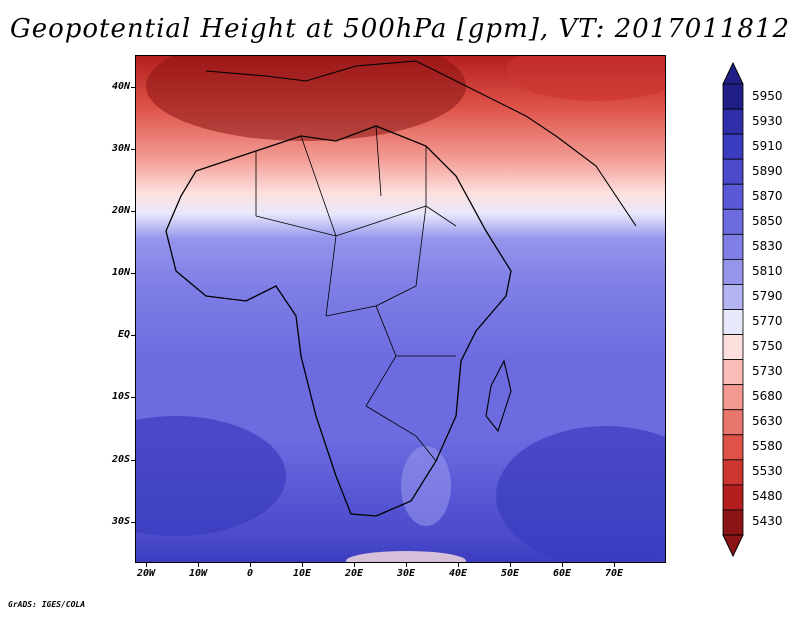 The width and height of the screenshot is (800, 618). What do you see at coordinates (146, 573) in the screenshot?
I see `lon-label: 20W` at bounding box center [146, 573].